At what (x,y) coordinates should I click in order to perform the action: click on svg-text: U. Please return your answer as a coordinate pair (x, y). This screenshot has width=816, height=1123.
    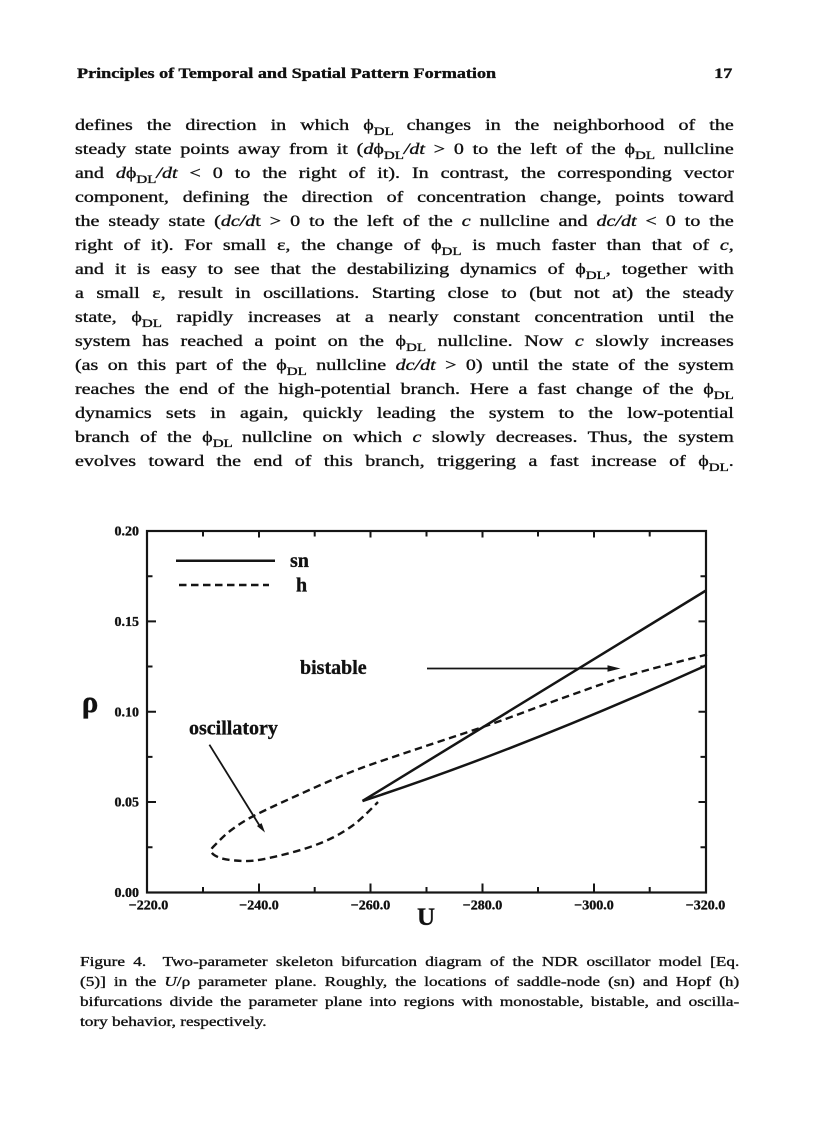
    Looking at the image, I should click on (426, 917).